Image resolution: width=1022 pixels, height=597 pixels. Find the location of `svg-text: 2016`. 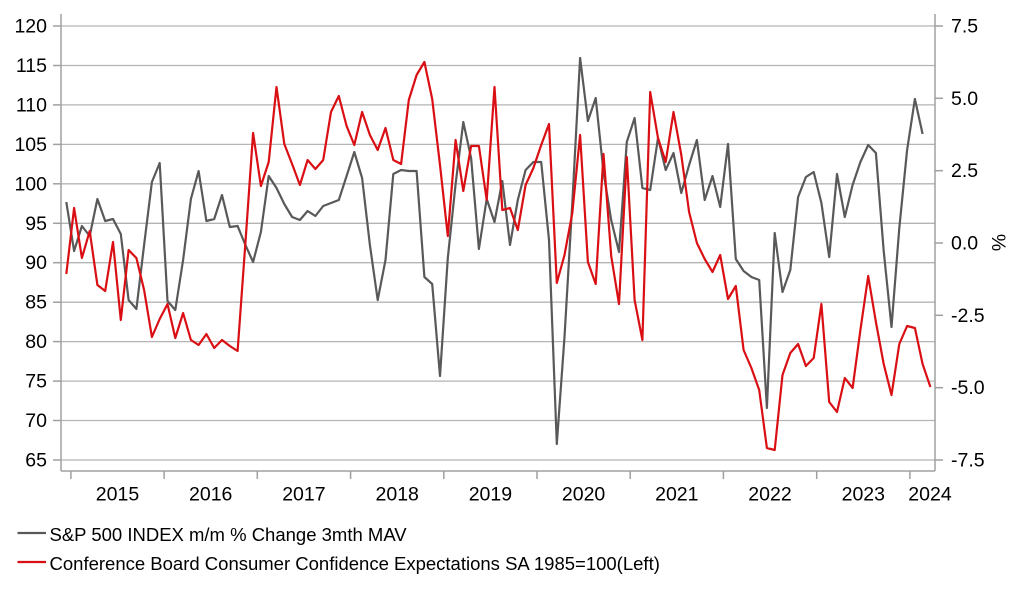

svg-text: 2016 is located at coordinates (210, 495).